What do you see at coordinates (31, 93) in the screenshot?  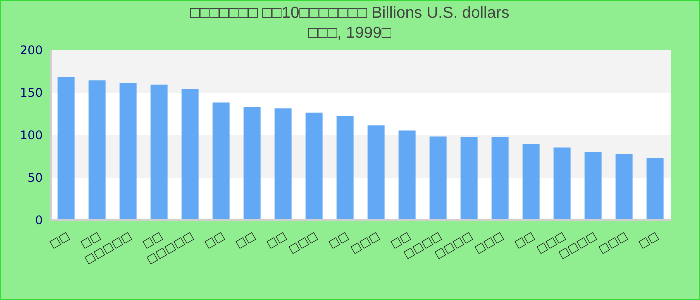 I see `y-tick-label: 150` at bounding box center [31, 93].